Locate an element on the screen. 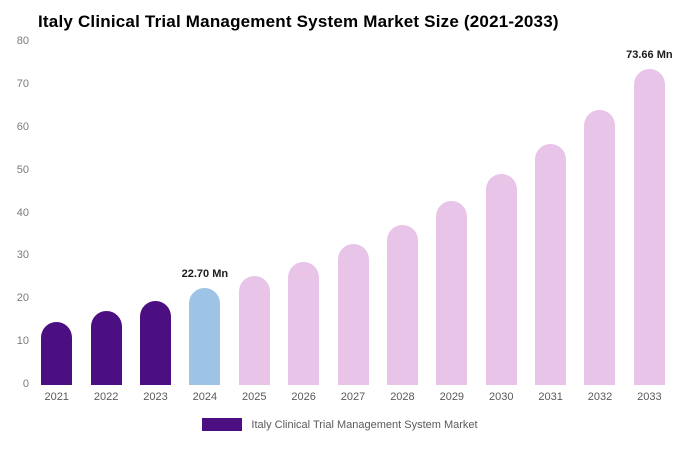  bar-2033 is located at coordinates (649, 227).